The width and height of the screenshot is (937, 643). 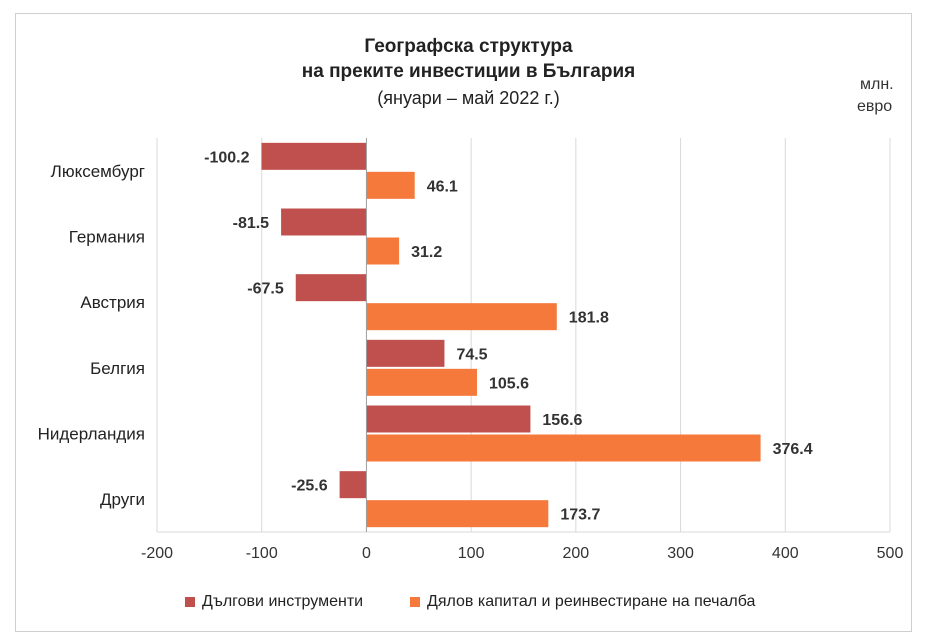 What do you see at coordinates (157, 553) in the screenshot?
I see `x-tick-label: -200` at bounding box center [157, 553].